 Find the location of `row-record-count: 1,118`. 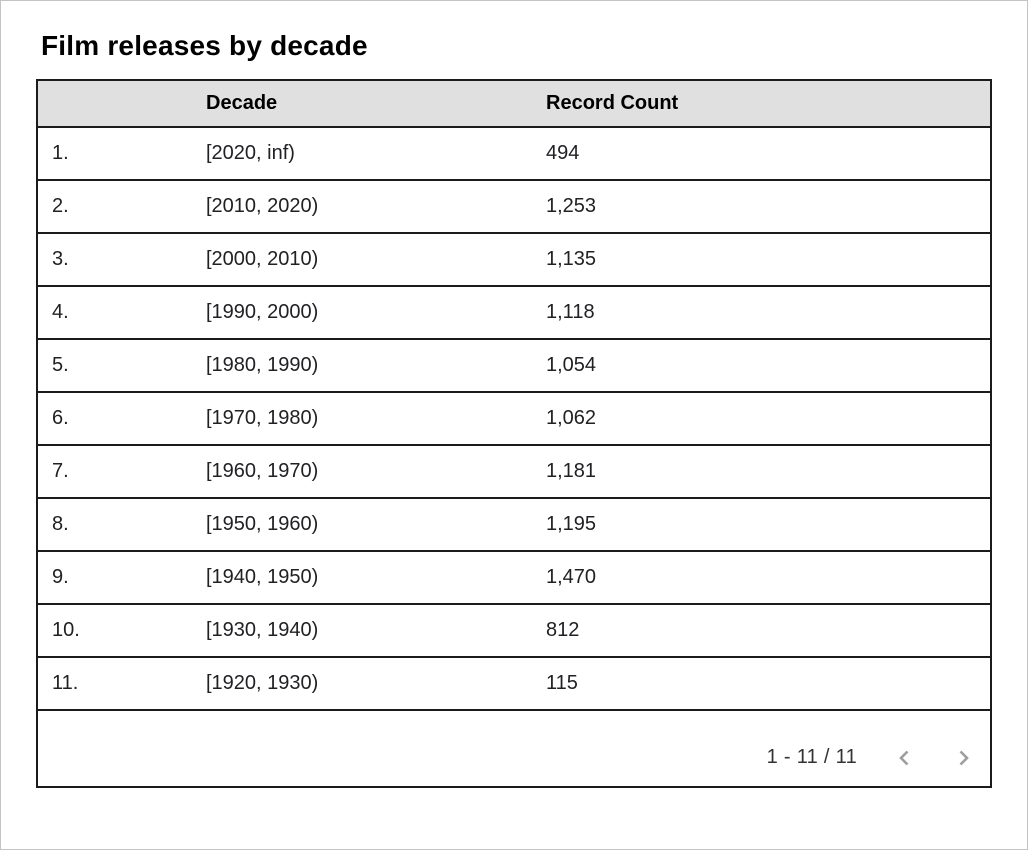

row-record-count: 1,118 is located at coordinates (768, 313).